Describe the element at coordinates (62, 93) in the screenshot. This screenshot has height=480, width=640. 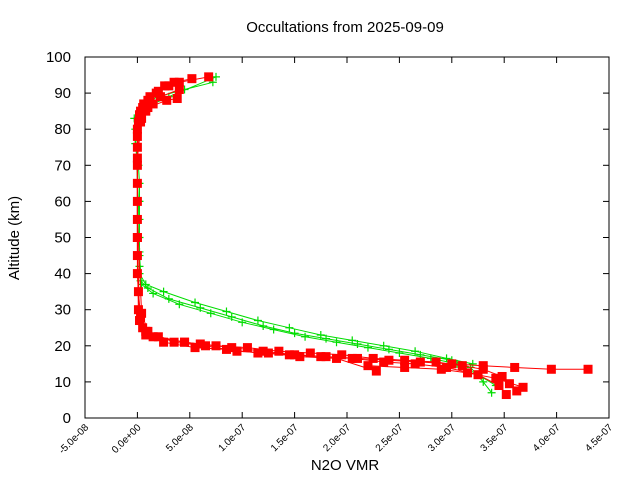
I see `y-tick-label: 90` at that location.